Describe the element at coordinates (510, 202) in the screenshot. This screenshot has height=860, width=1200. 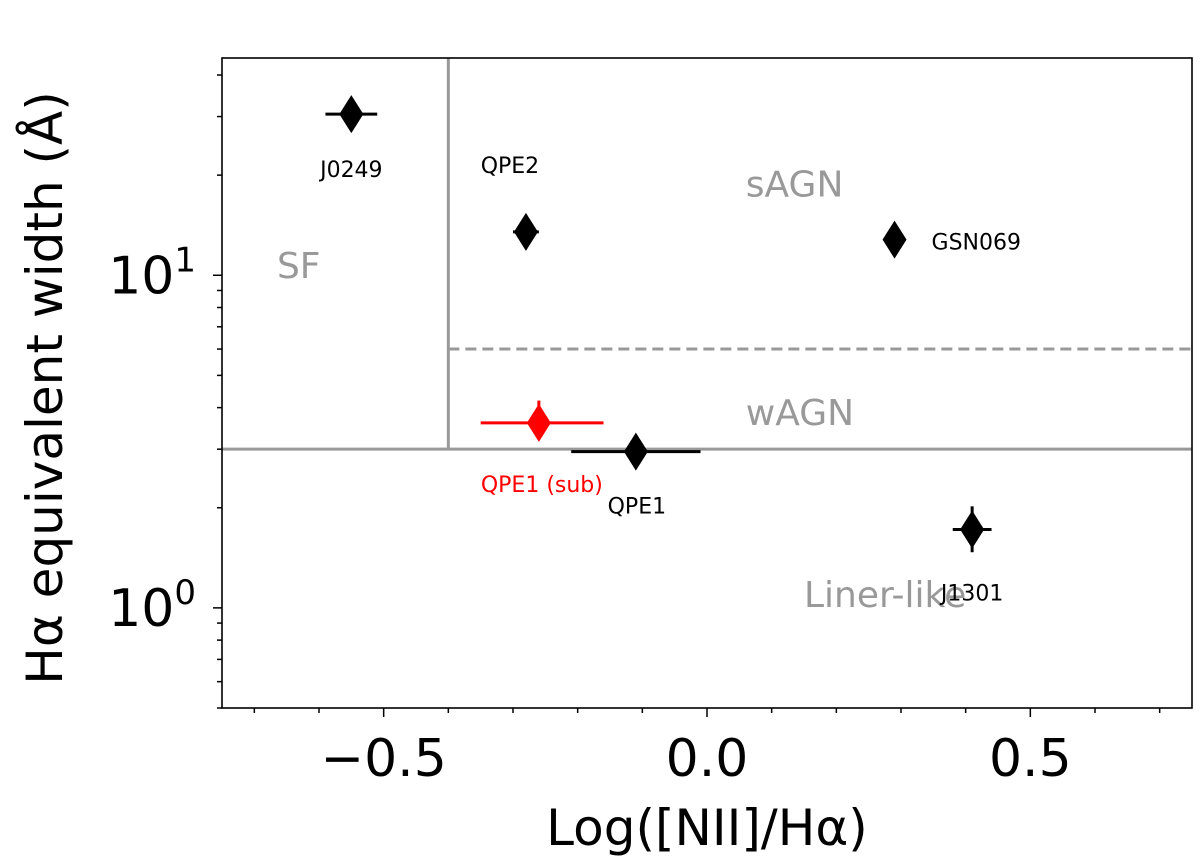
I see `data-point: QPE2` at that location.